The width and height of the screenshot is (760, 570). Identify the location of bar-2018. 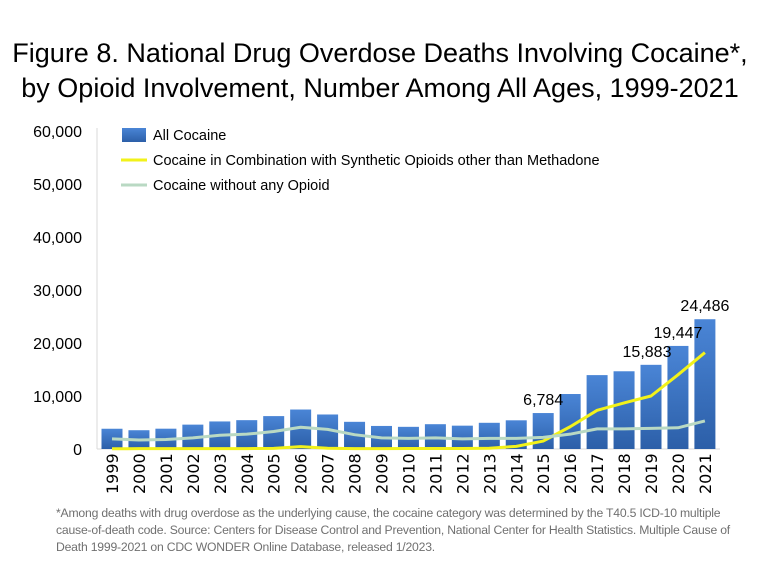
(624, 410).